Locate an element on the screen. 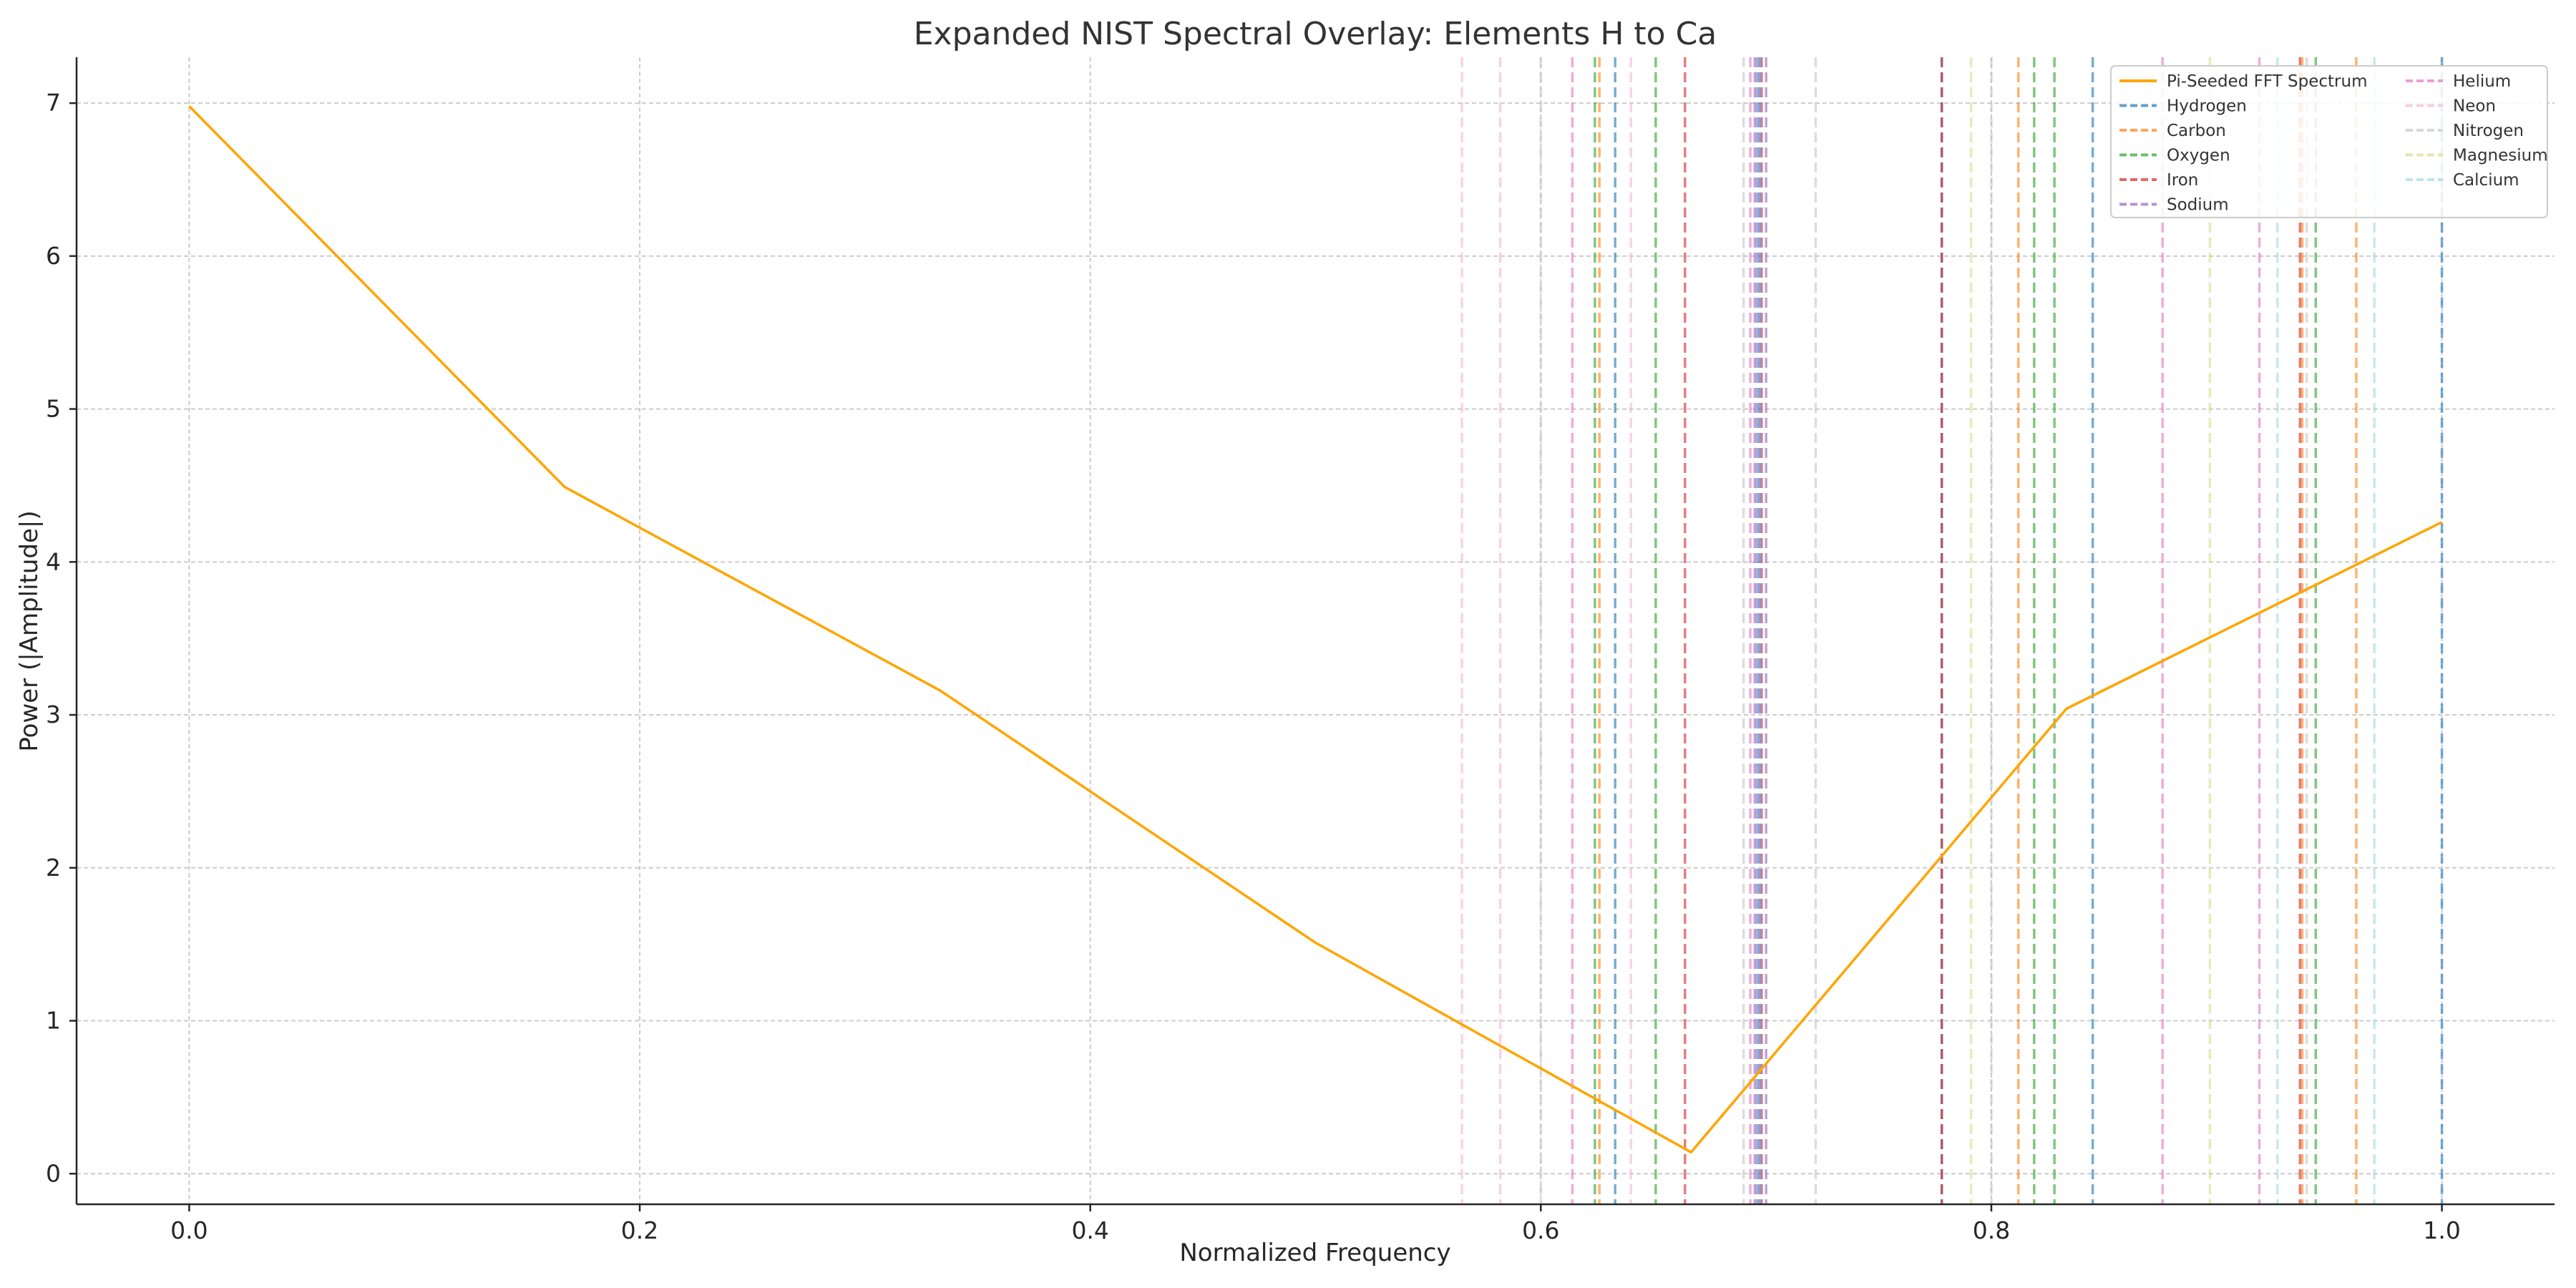  legend-label: Neon is located at coordinates (2474, 106).